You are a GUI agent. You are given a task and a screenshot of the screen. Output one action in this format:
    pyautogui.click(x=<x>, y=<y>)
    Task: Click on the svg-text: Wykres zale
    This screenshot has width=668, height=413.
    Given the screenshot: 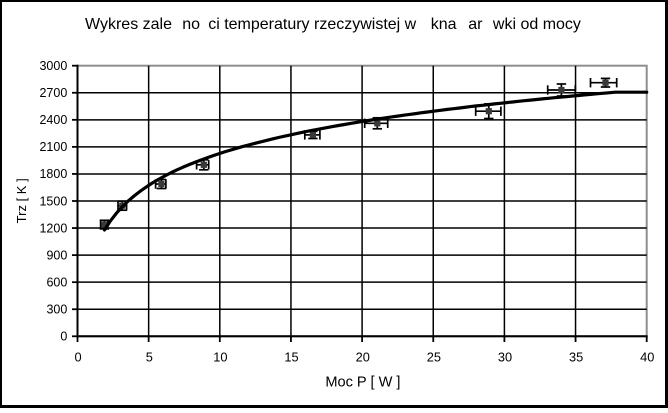 What is the action you would take?
    pyautogui.click(x=128, y=24)
    